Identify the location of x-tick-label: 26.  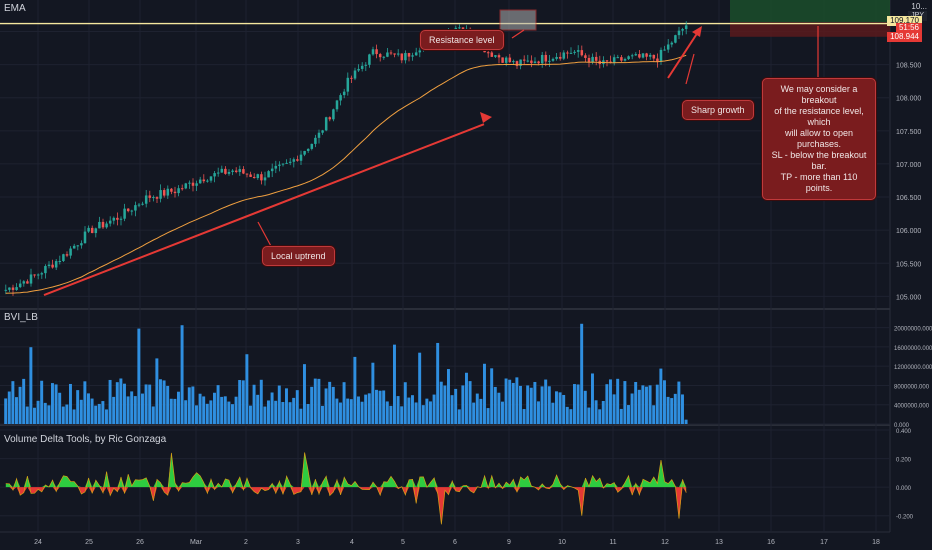
(140, 542).